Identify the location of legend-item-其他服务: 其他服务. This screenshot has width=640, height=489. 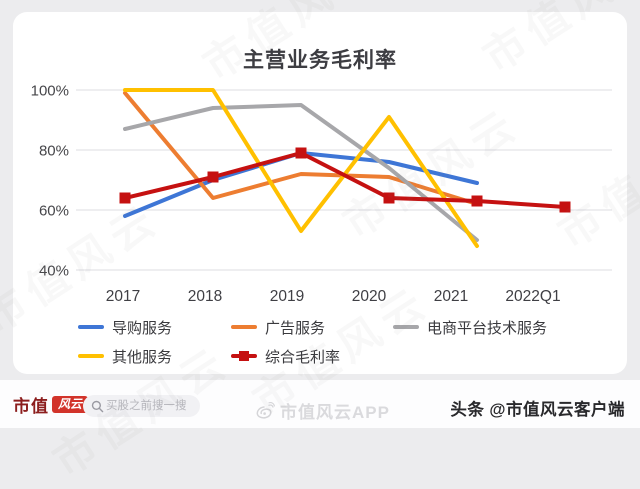
(125, 356).